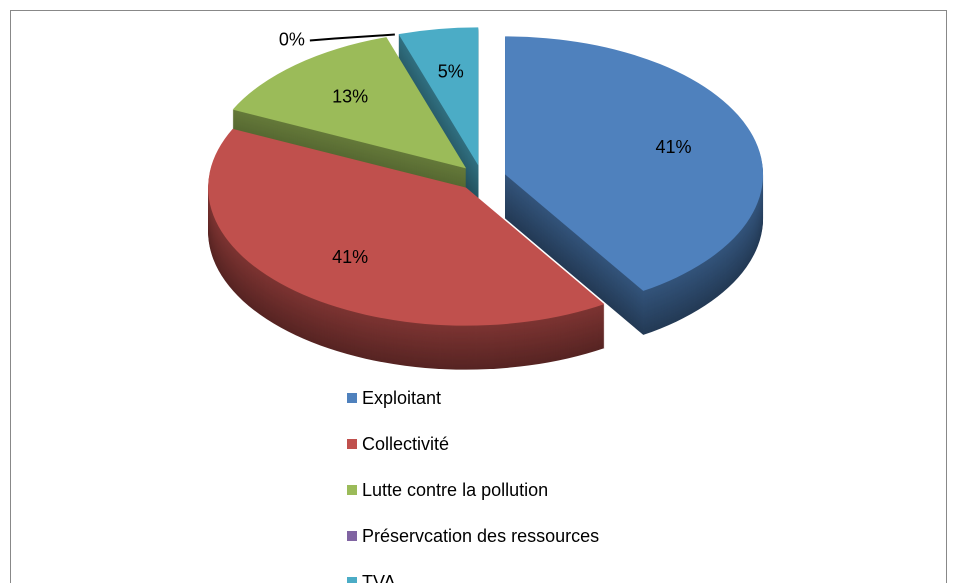 Image resolution: width=957 pixels, height=583 pixels. Describe the element at coordinates (350, 97) in the screenshot. I see `data-label: 13%` at that location.